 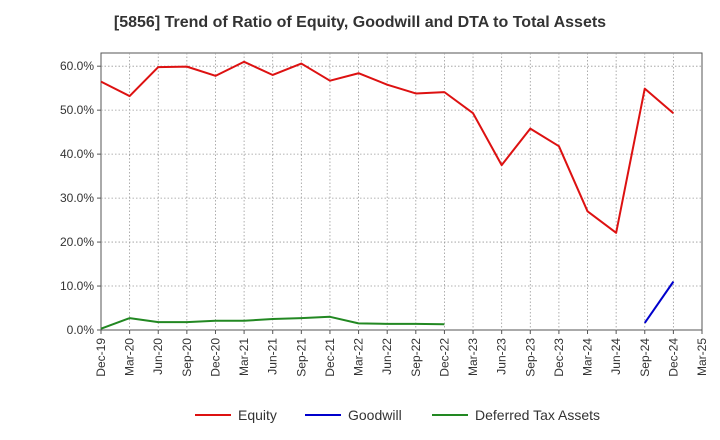 I want to click on x-tick-label: Dec-20, so click(x=215, y=357).